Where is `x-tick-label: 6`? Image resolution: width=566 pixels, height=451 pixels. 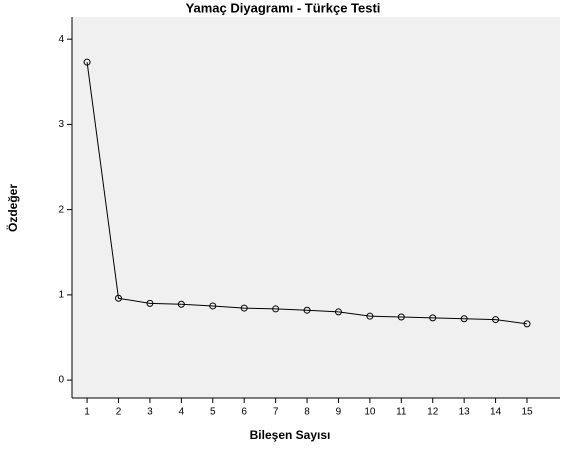
x-tick-label: 6 is located at coordinates (244, 412).